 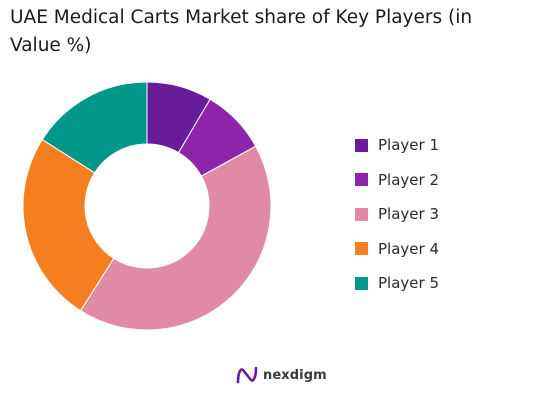 What do you see at coordinates (247, 375) in the screenshot?
I see `nexdigm-logo-icon` at bounding box center [247, 375].